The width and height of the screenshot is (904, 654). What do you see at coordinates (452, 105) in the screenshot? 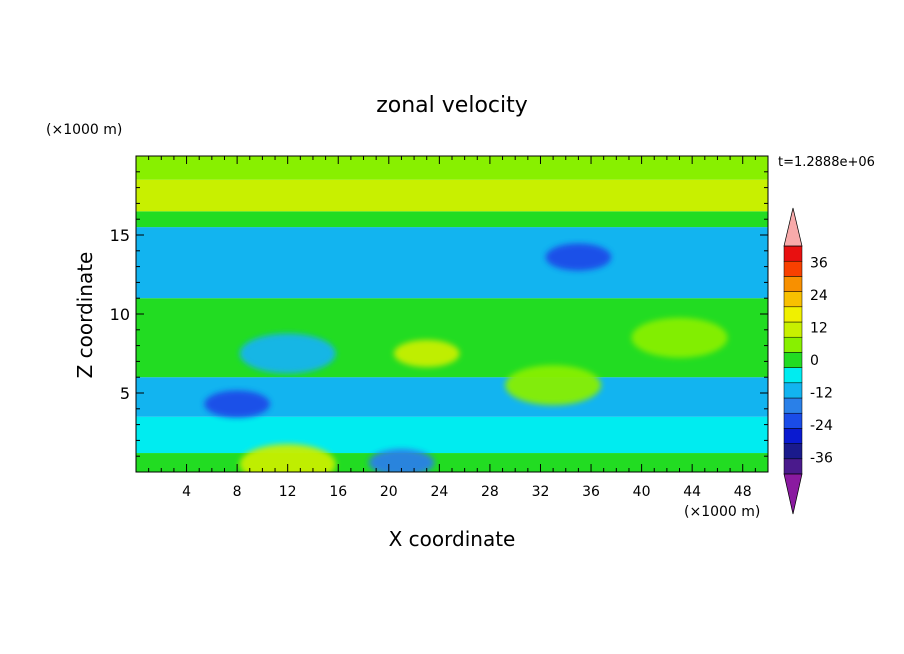
I see `chart-title: zonal velocity` at bounding box center [452, 105].